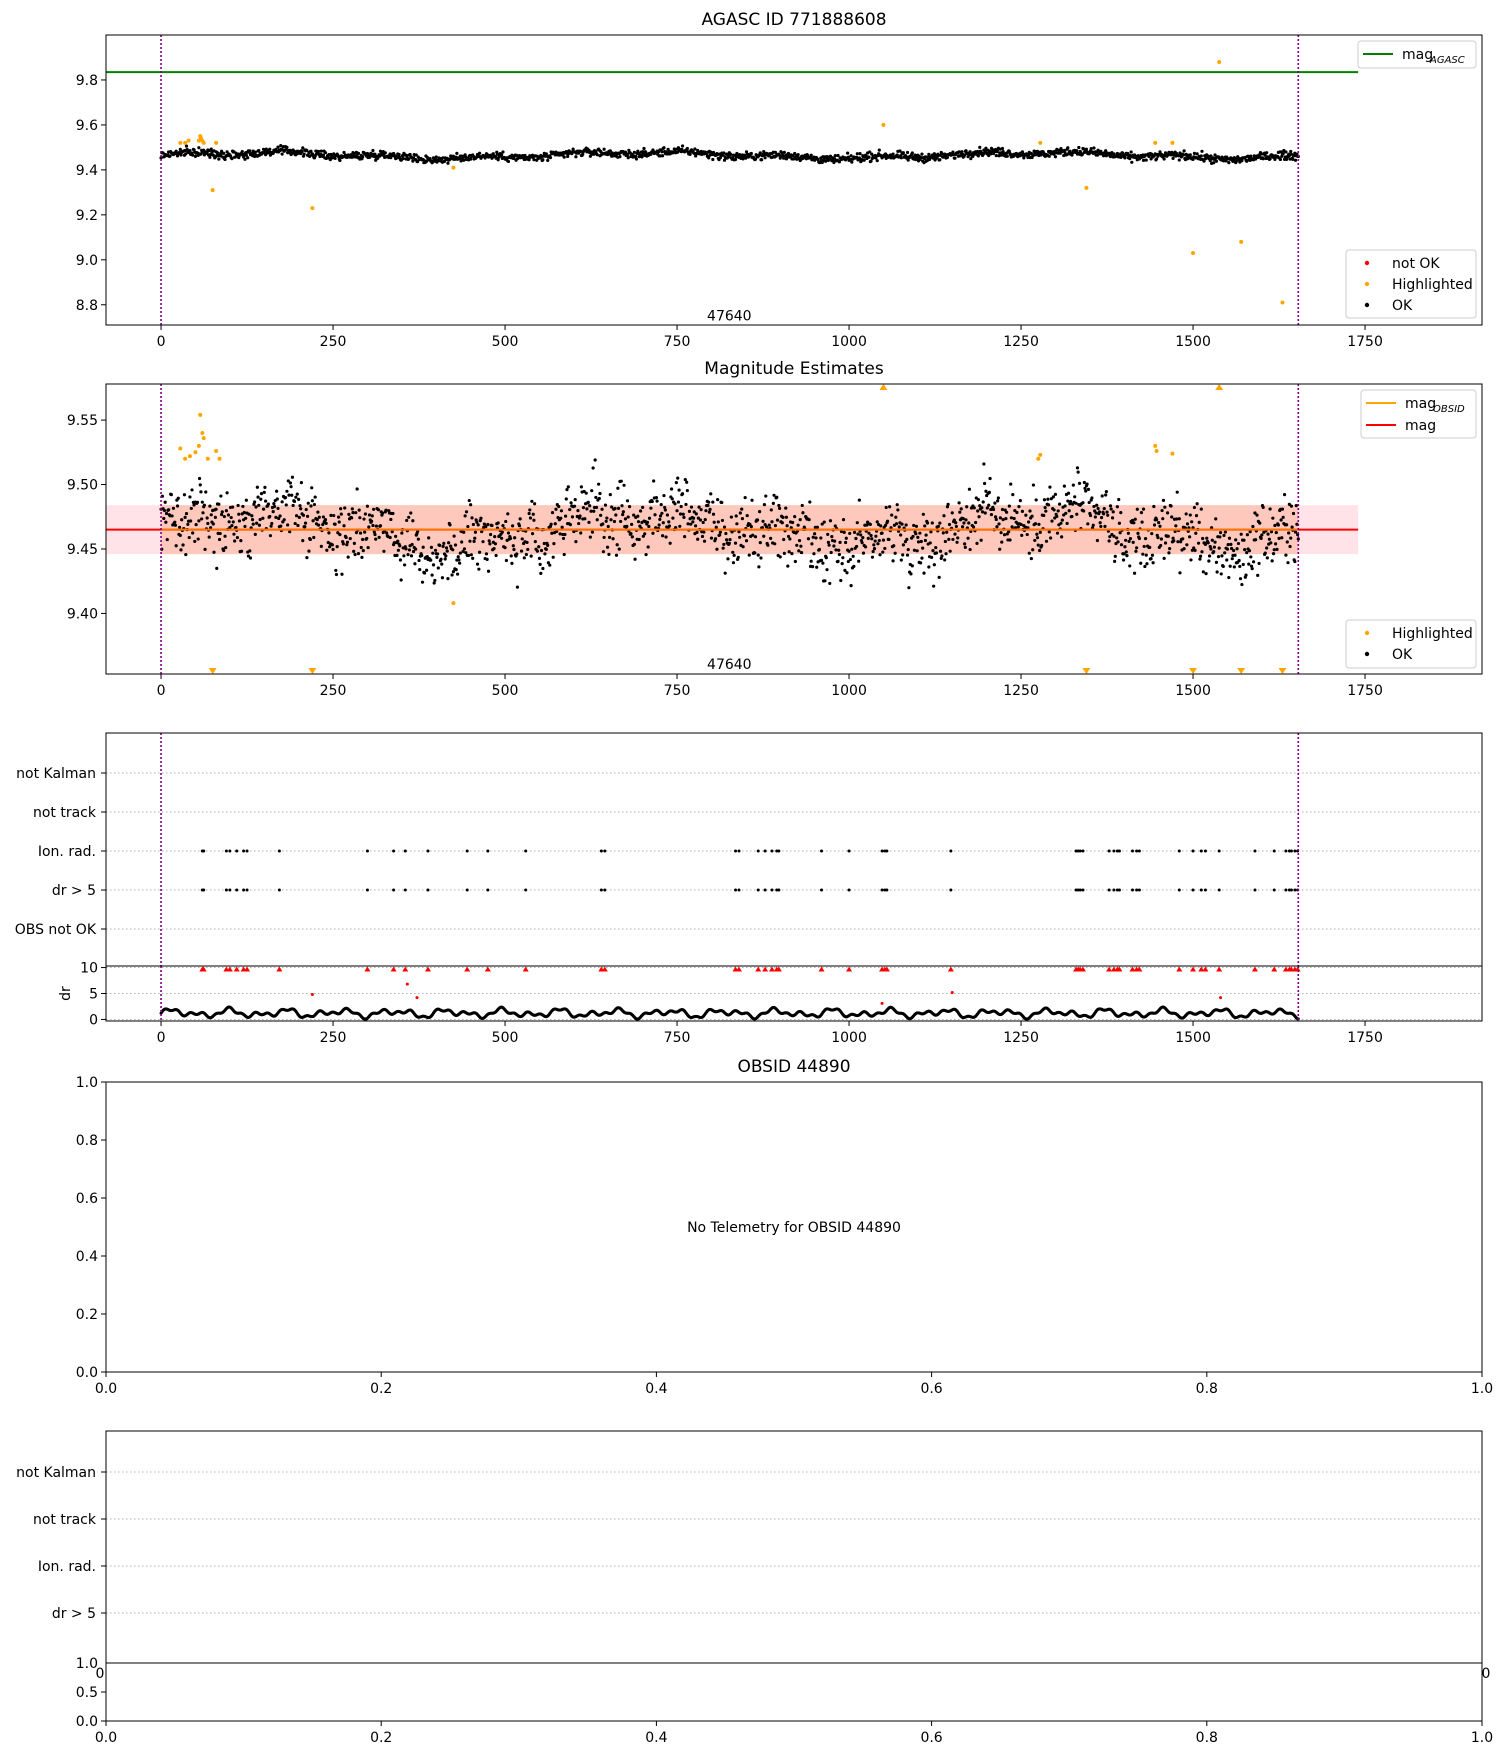  What do you see at coordinates (677, 691) in the screenshot?
I see `estimates-xtick-label: 750` at bounding box center [677, 691].